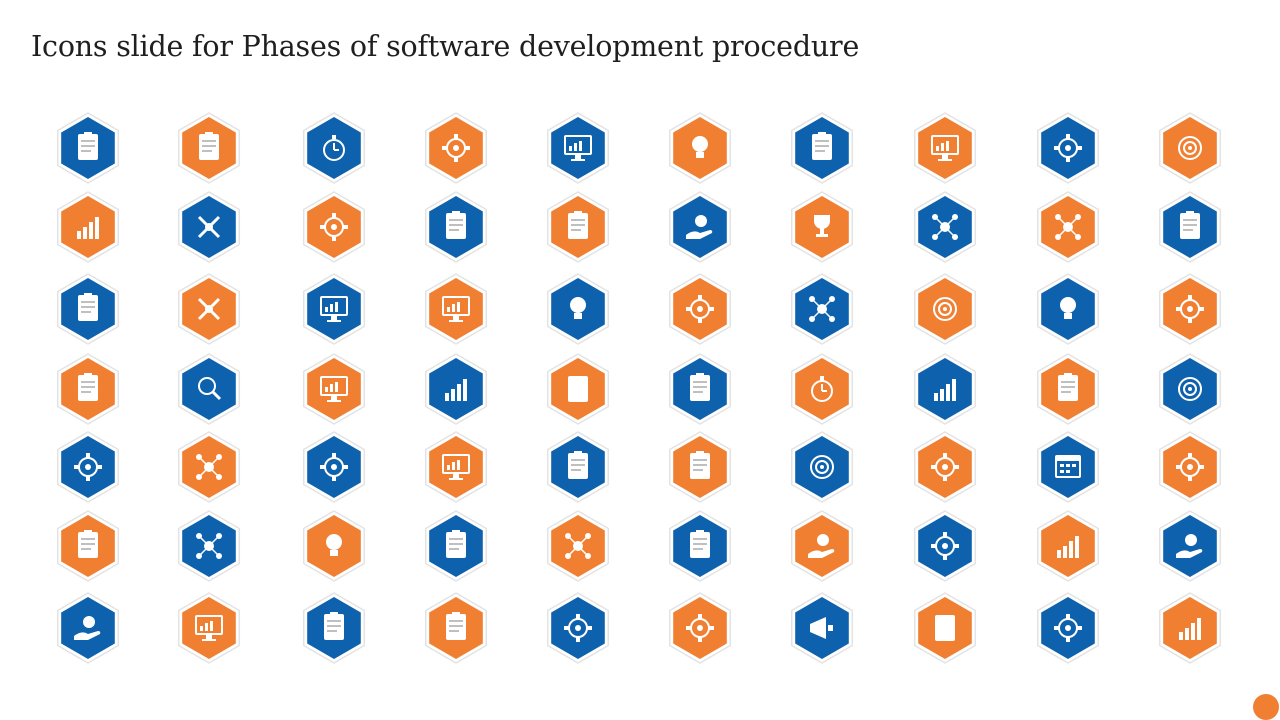 Image resolution: width=1280 pixels, height=720 pixels. I want to click on gears-cycle-icon, so click(1068, 148).